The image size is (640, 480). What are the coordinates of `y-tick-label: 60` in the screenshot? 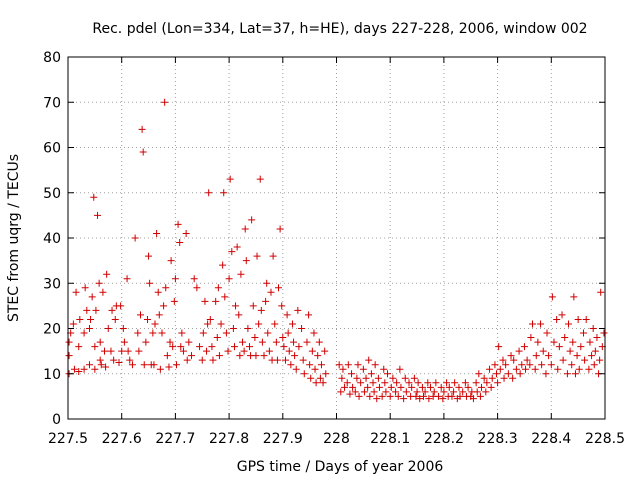 It's located at (52, 149).